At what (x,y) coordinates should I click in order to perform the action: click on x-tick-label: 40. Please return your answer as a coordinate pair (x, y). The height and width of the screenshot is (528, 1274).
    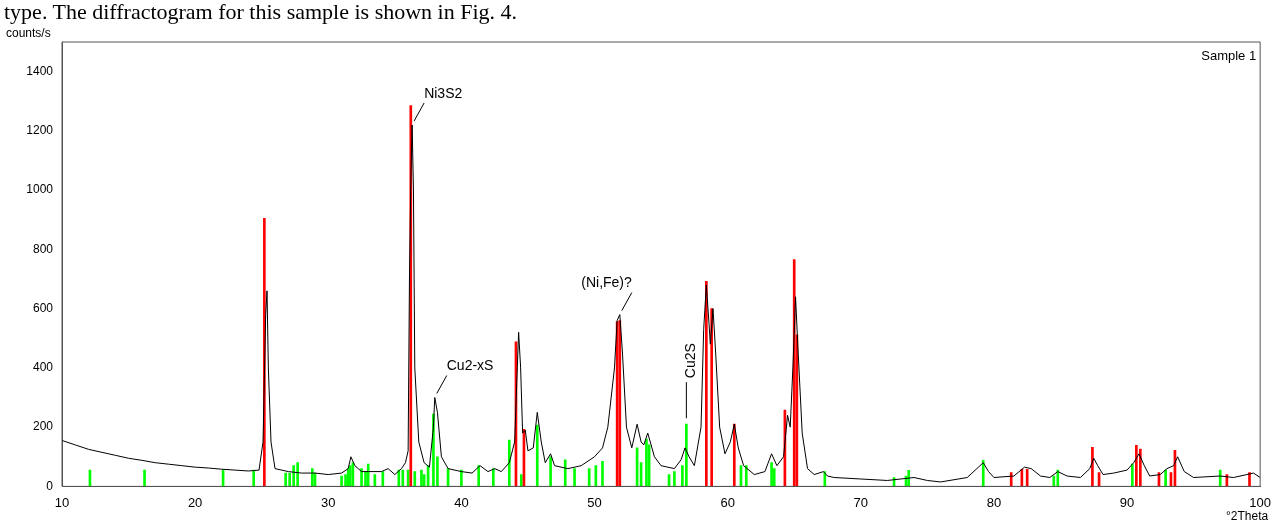
    Looking at the image, I should click on (461, 502).